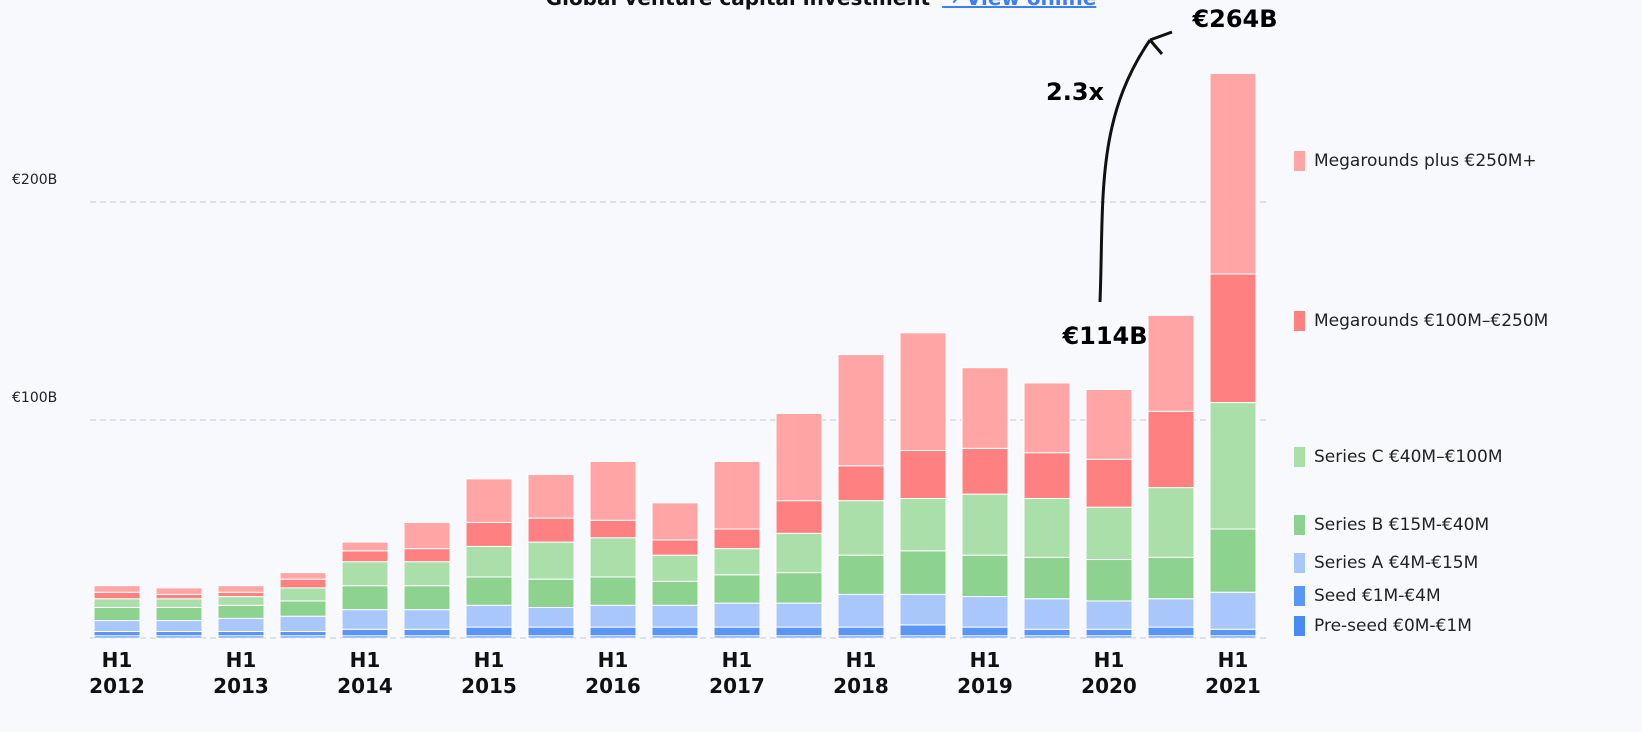 The width and height of the screenshot is (1642, 732). Describe the element at coordinates (738, 5) in the screenshot. I see `chart-title: Global venture capital investment` at that location.